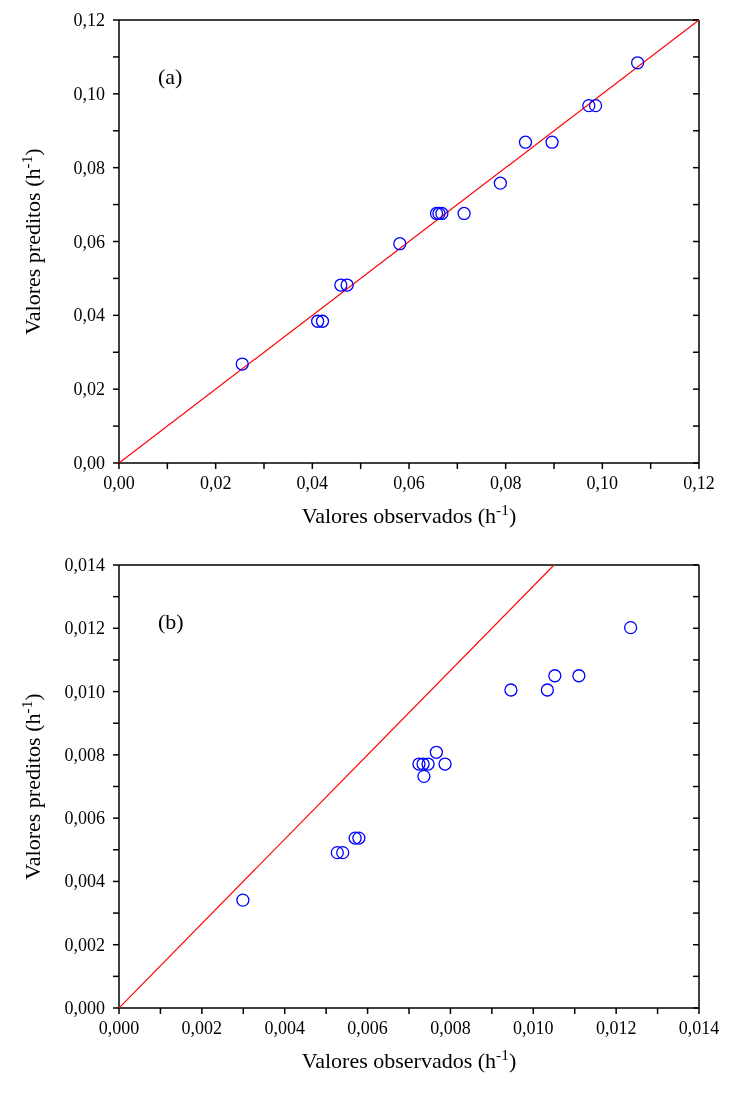  Describe the element at coordinates (215, 483) in the screenshot. I see `x-tick-label: 0,02` at that location.